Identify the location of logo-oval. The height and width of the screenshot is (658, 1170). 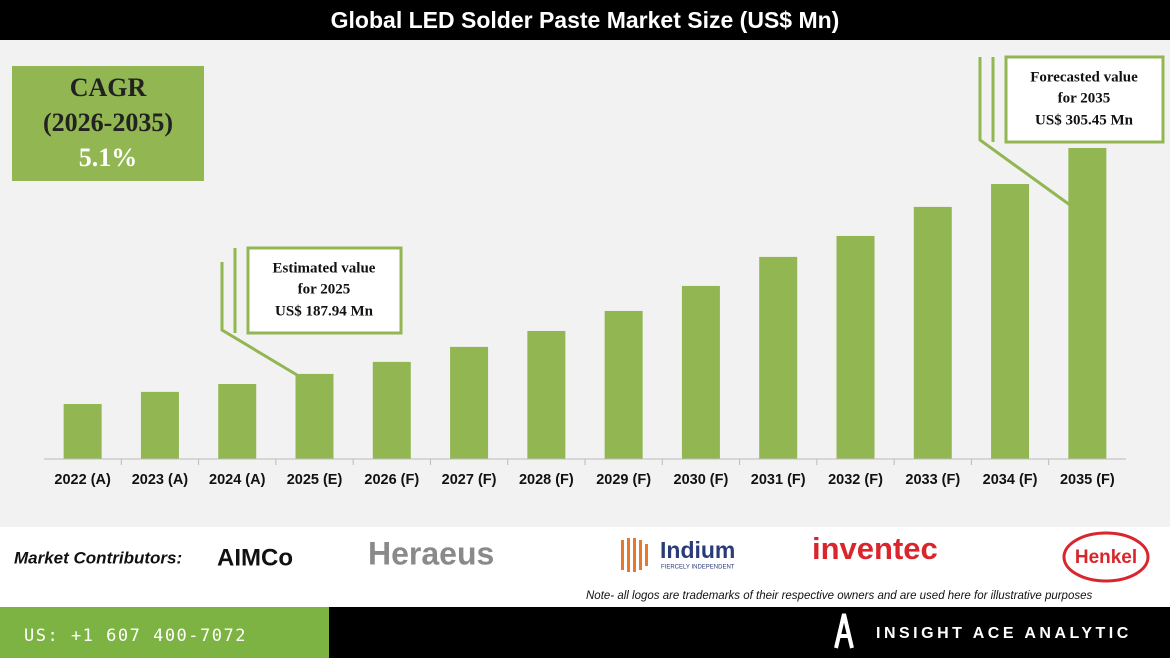
(1106, 557).